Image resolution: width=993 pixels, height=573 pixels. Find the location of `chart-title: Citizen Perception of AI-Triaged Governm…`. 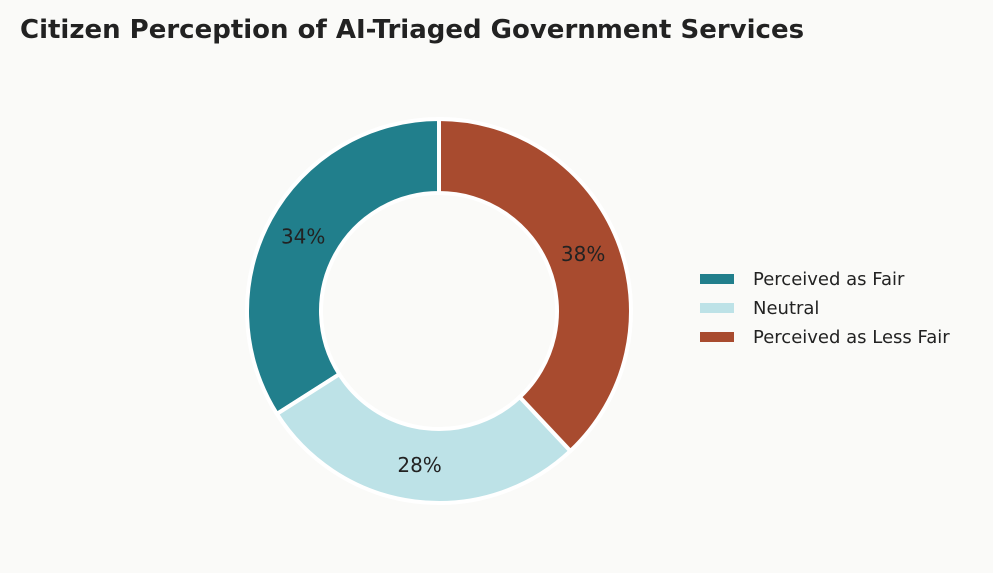

chart-title: Citizen Perception of AI-Triaged Governm… is located at coordinates (412, 30).